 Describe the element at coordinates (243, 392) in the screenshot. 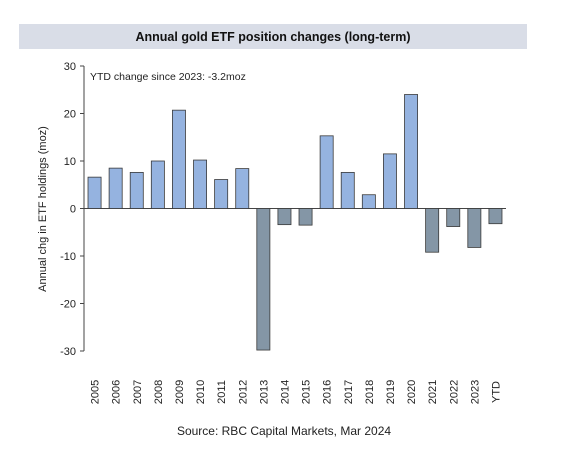

I see `x-tick-label: 2012` at that location.